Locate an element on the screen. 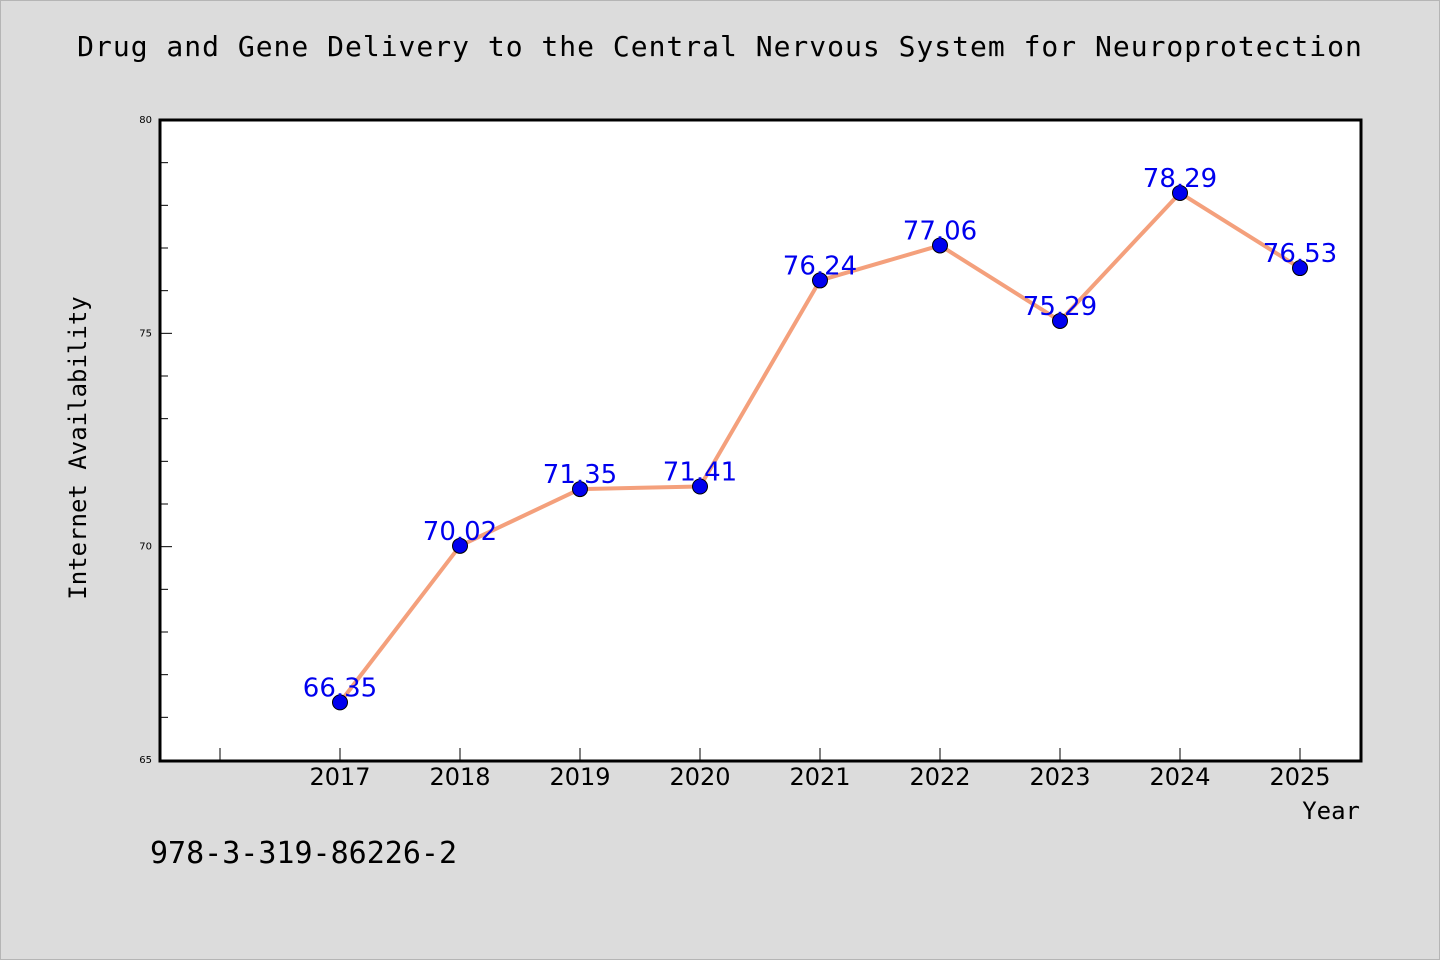 Image resolution: width=1440 pixels, height=960 pixels. y-tick-label: 65 is located at coordinates (145, 760).